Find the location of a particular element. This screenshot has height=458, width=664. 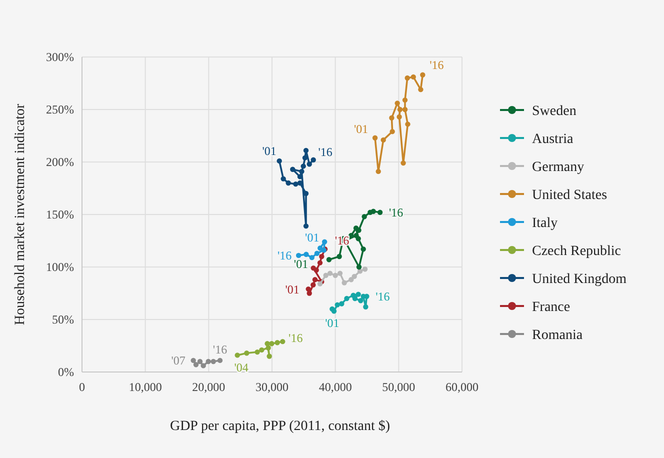

legend-label: Czech Republic is located at coordinates (577, 251).